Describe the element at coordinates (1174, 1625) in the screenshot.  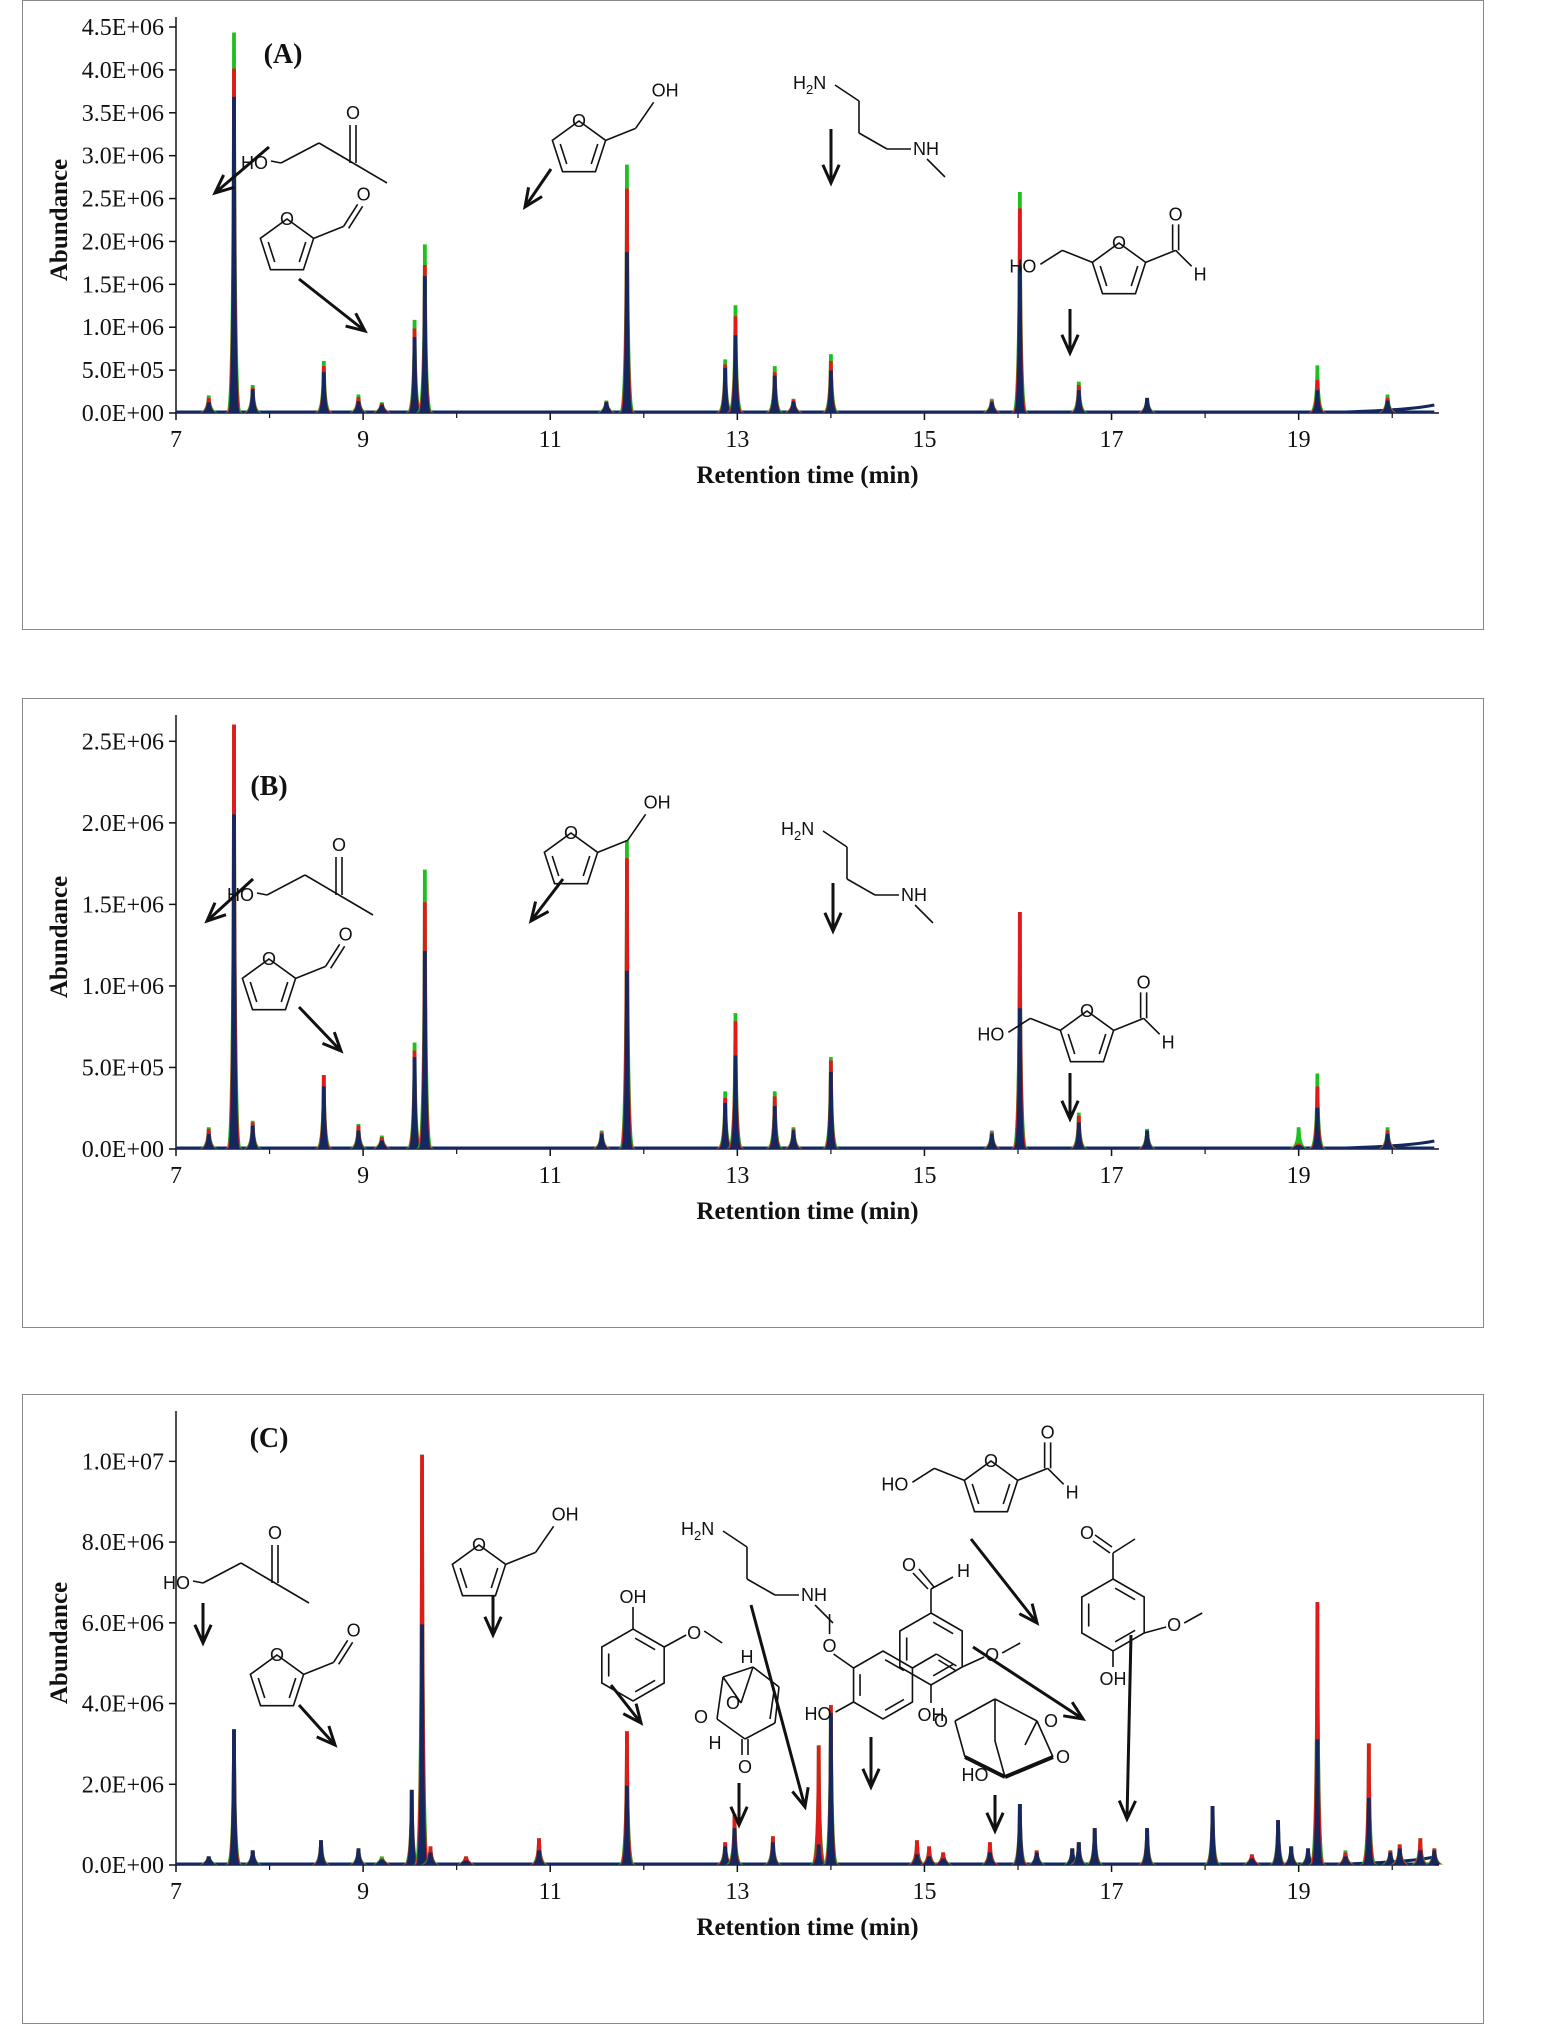
I see `acetovanillone-ome-label: O` at that location.